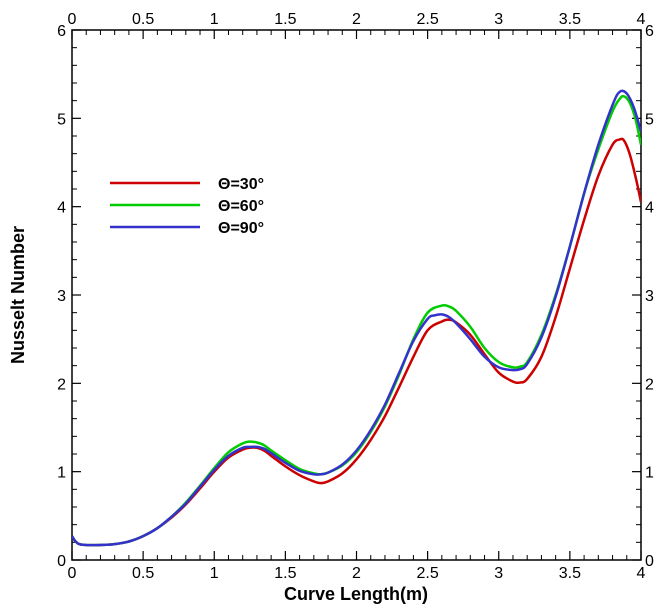  I want to click on x-tick-label-top: 1, so click(214, 19).